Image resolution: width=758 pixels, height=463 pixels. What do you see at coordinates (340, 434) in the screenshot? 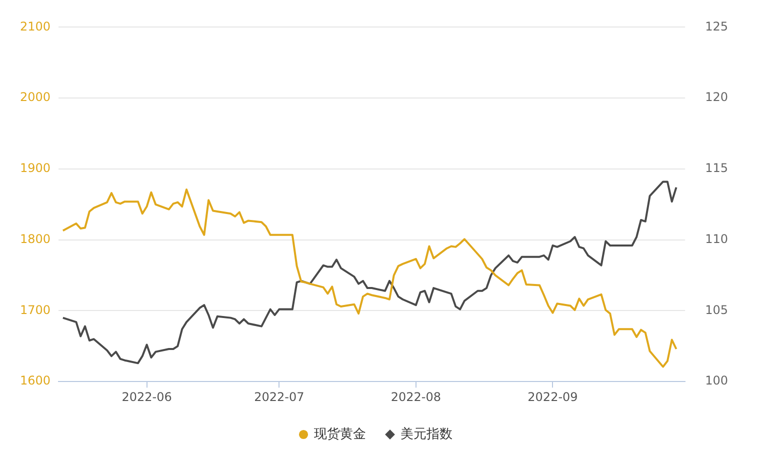
I see `legend-label: 现货黄金` at bounding box center [340, 434].